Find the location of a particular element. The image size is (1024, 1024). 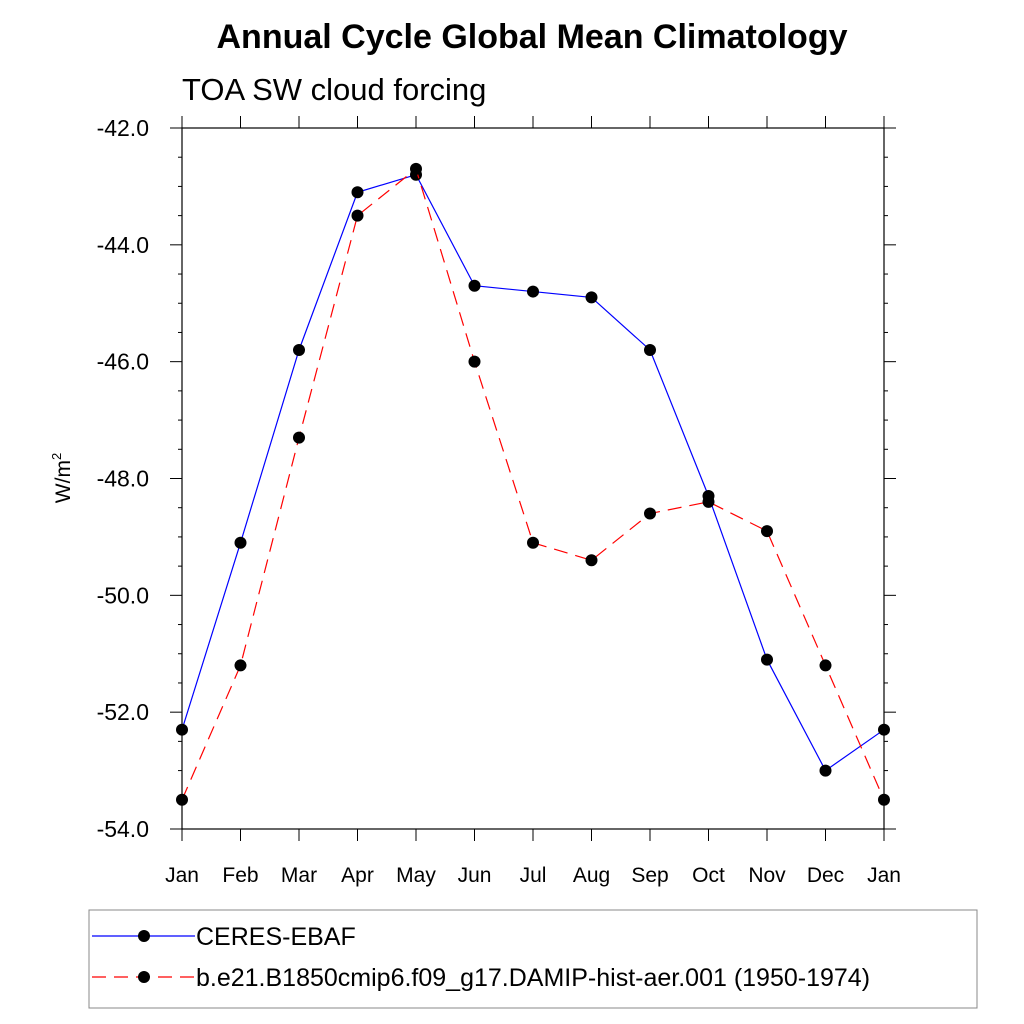

x-tick-label: Apr is located at coordinates (357, 875).